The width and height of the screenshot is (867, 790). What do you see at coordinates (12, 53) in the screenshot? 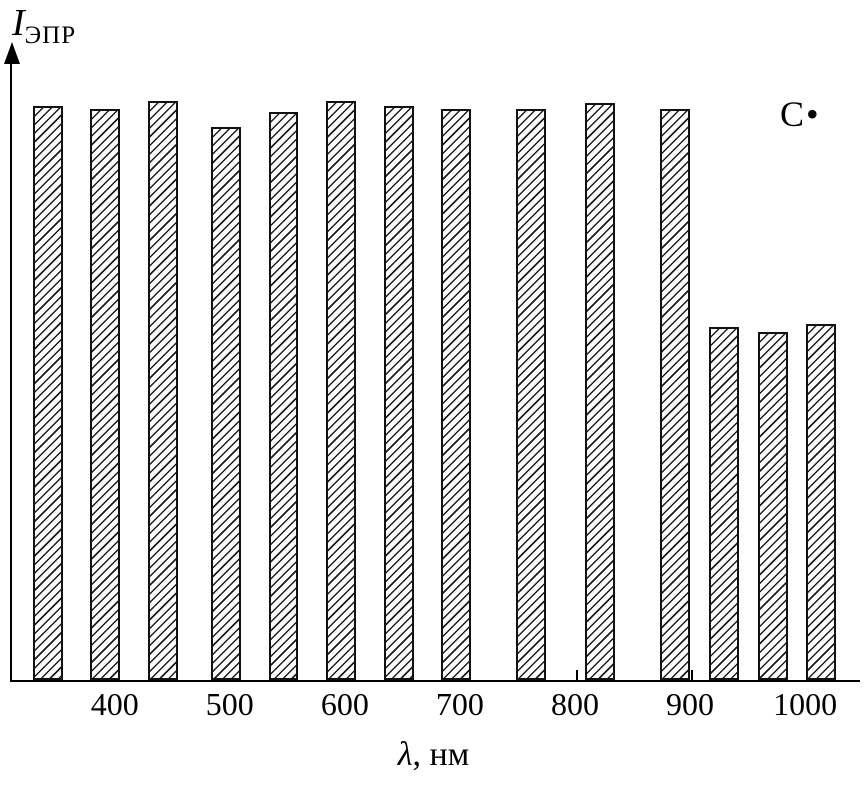
I see `y-axis-arrowhead-icon` at bounding box center [12, 53].